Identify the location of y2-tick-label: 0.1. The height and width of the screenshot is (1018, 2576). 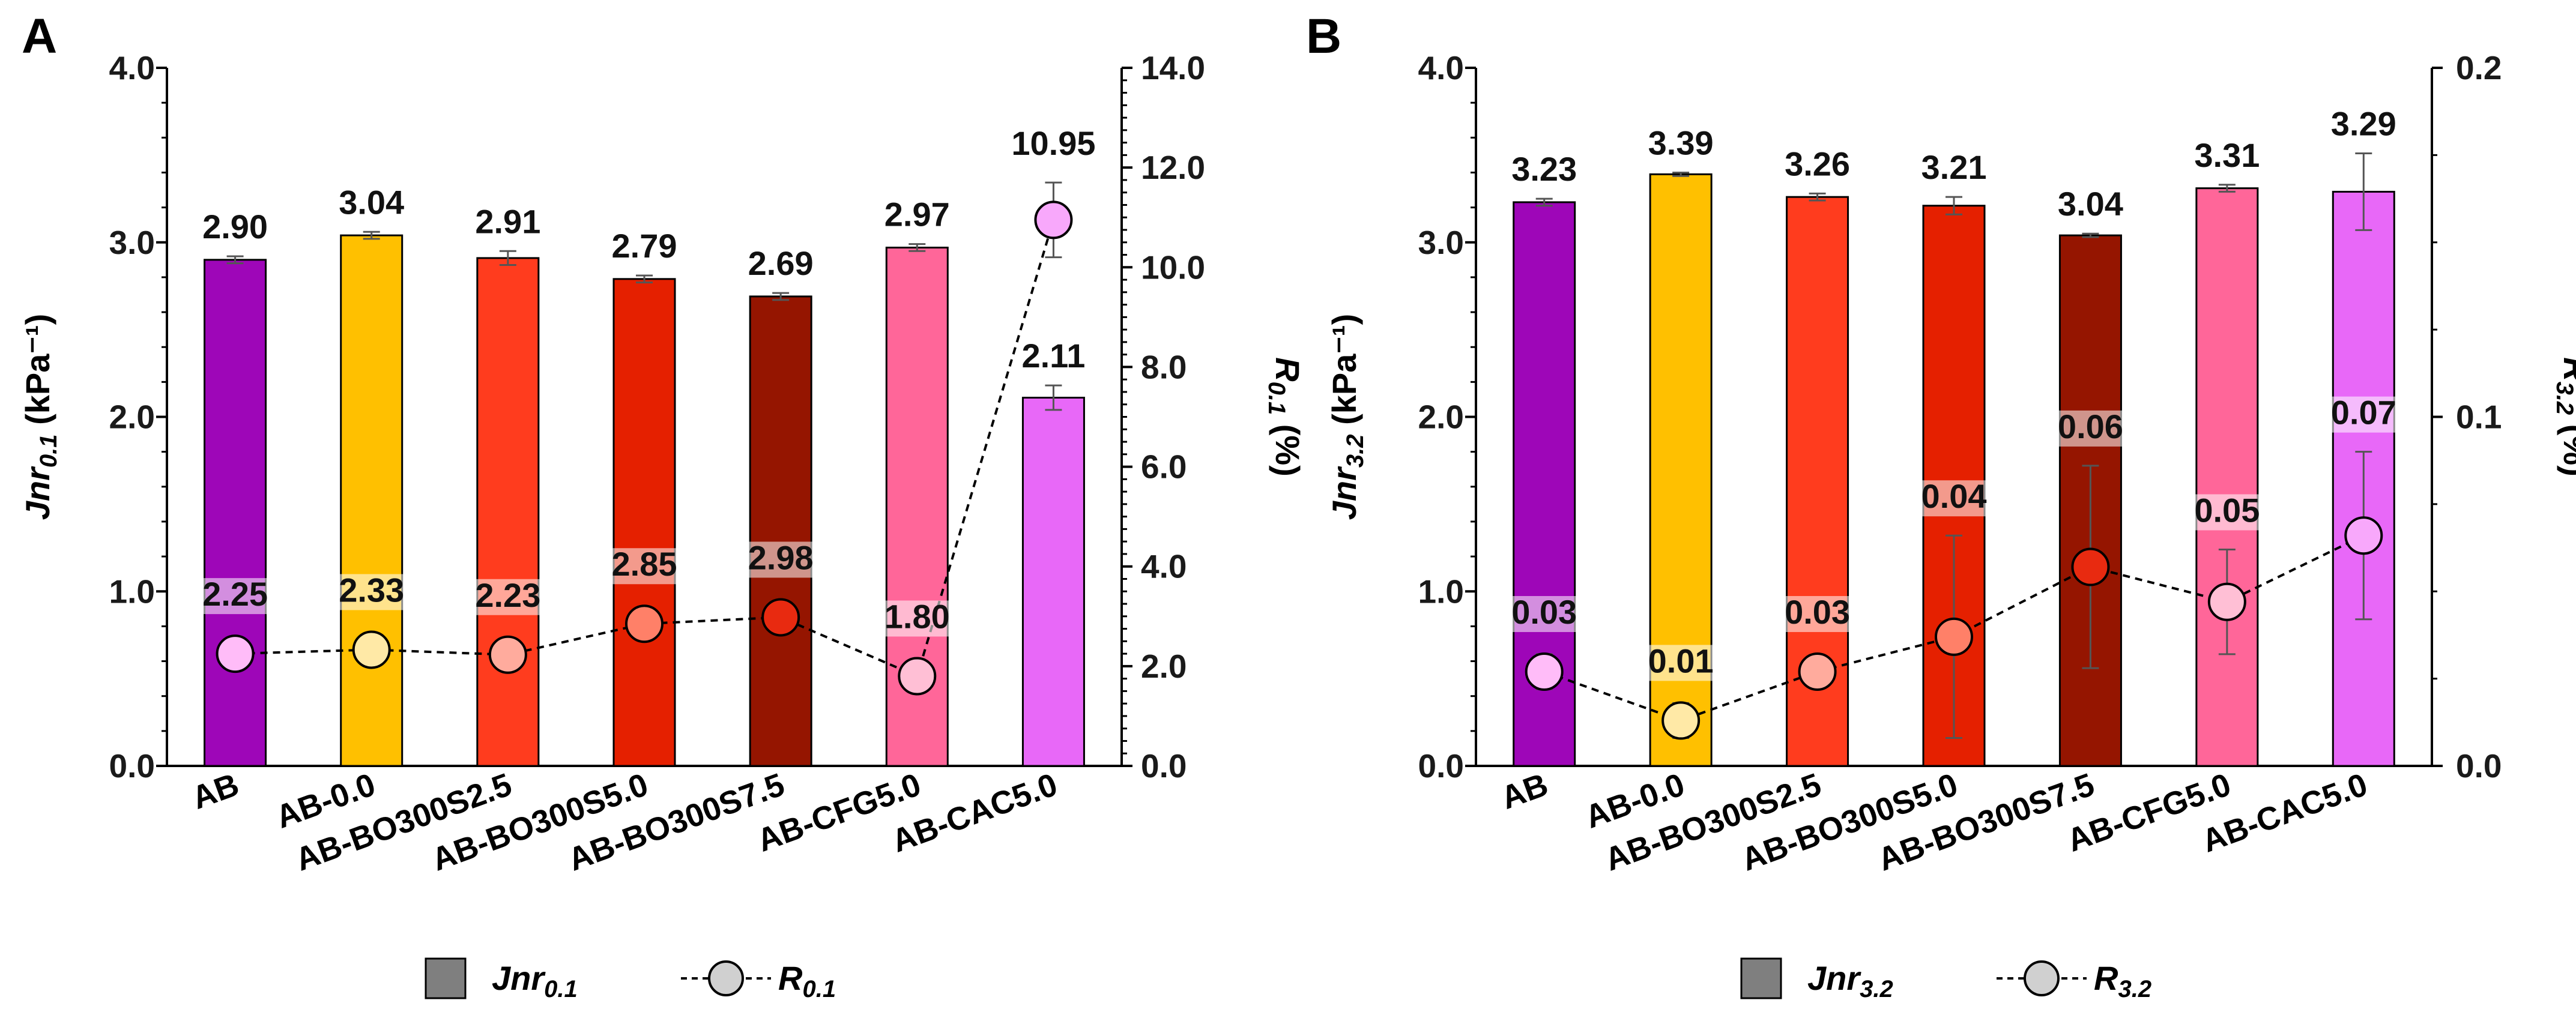
(2479, 418).